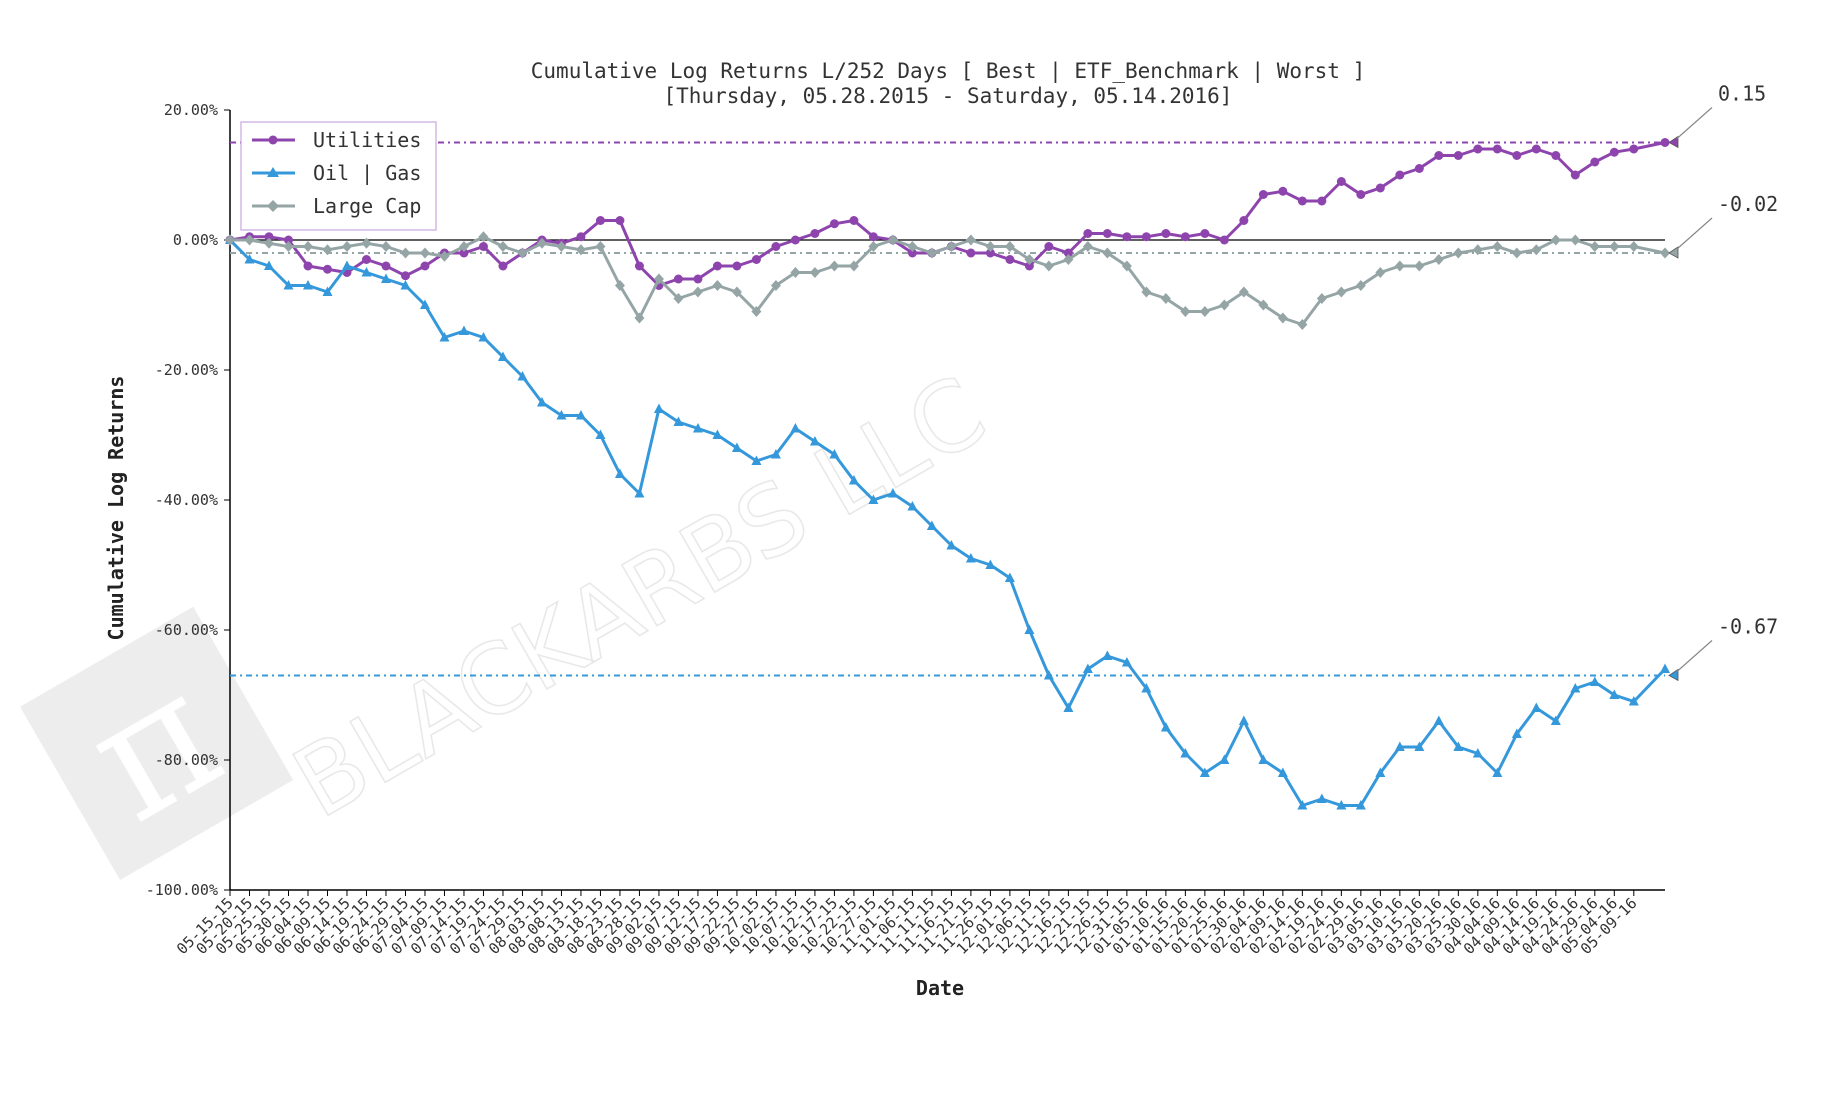 The width and height of the screenshot is (1825, 1100). Describe the element at coordinates (1694, 233) in the screenshot. I see `annotation-arrow-large-cap` at that location.